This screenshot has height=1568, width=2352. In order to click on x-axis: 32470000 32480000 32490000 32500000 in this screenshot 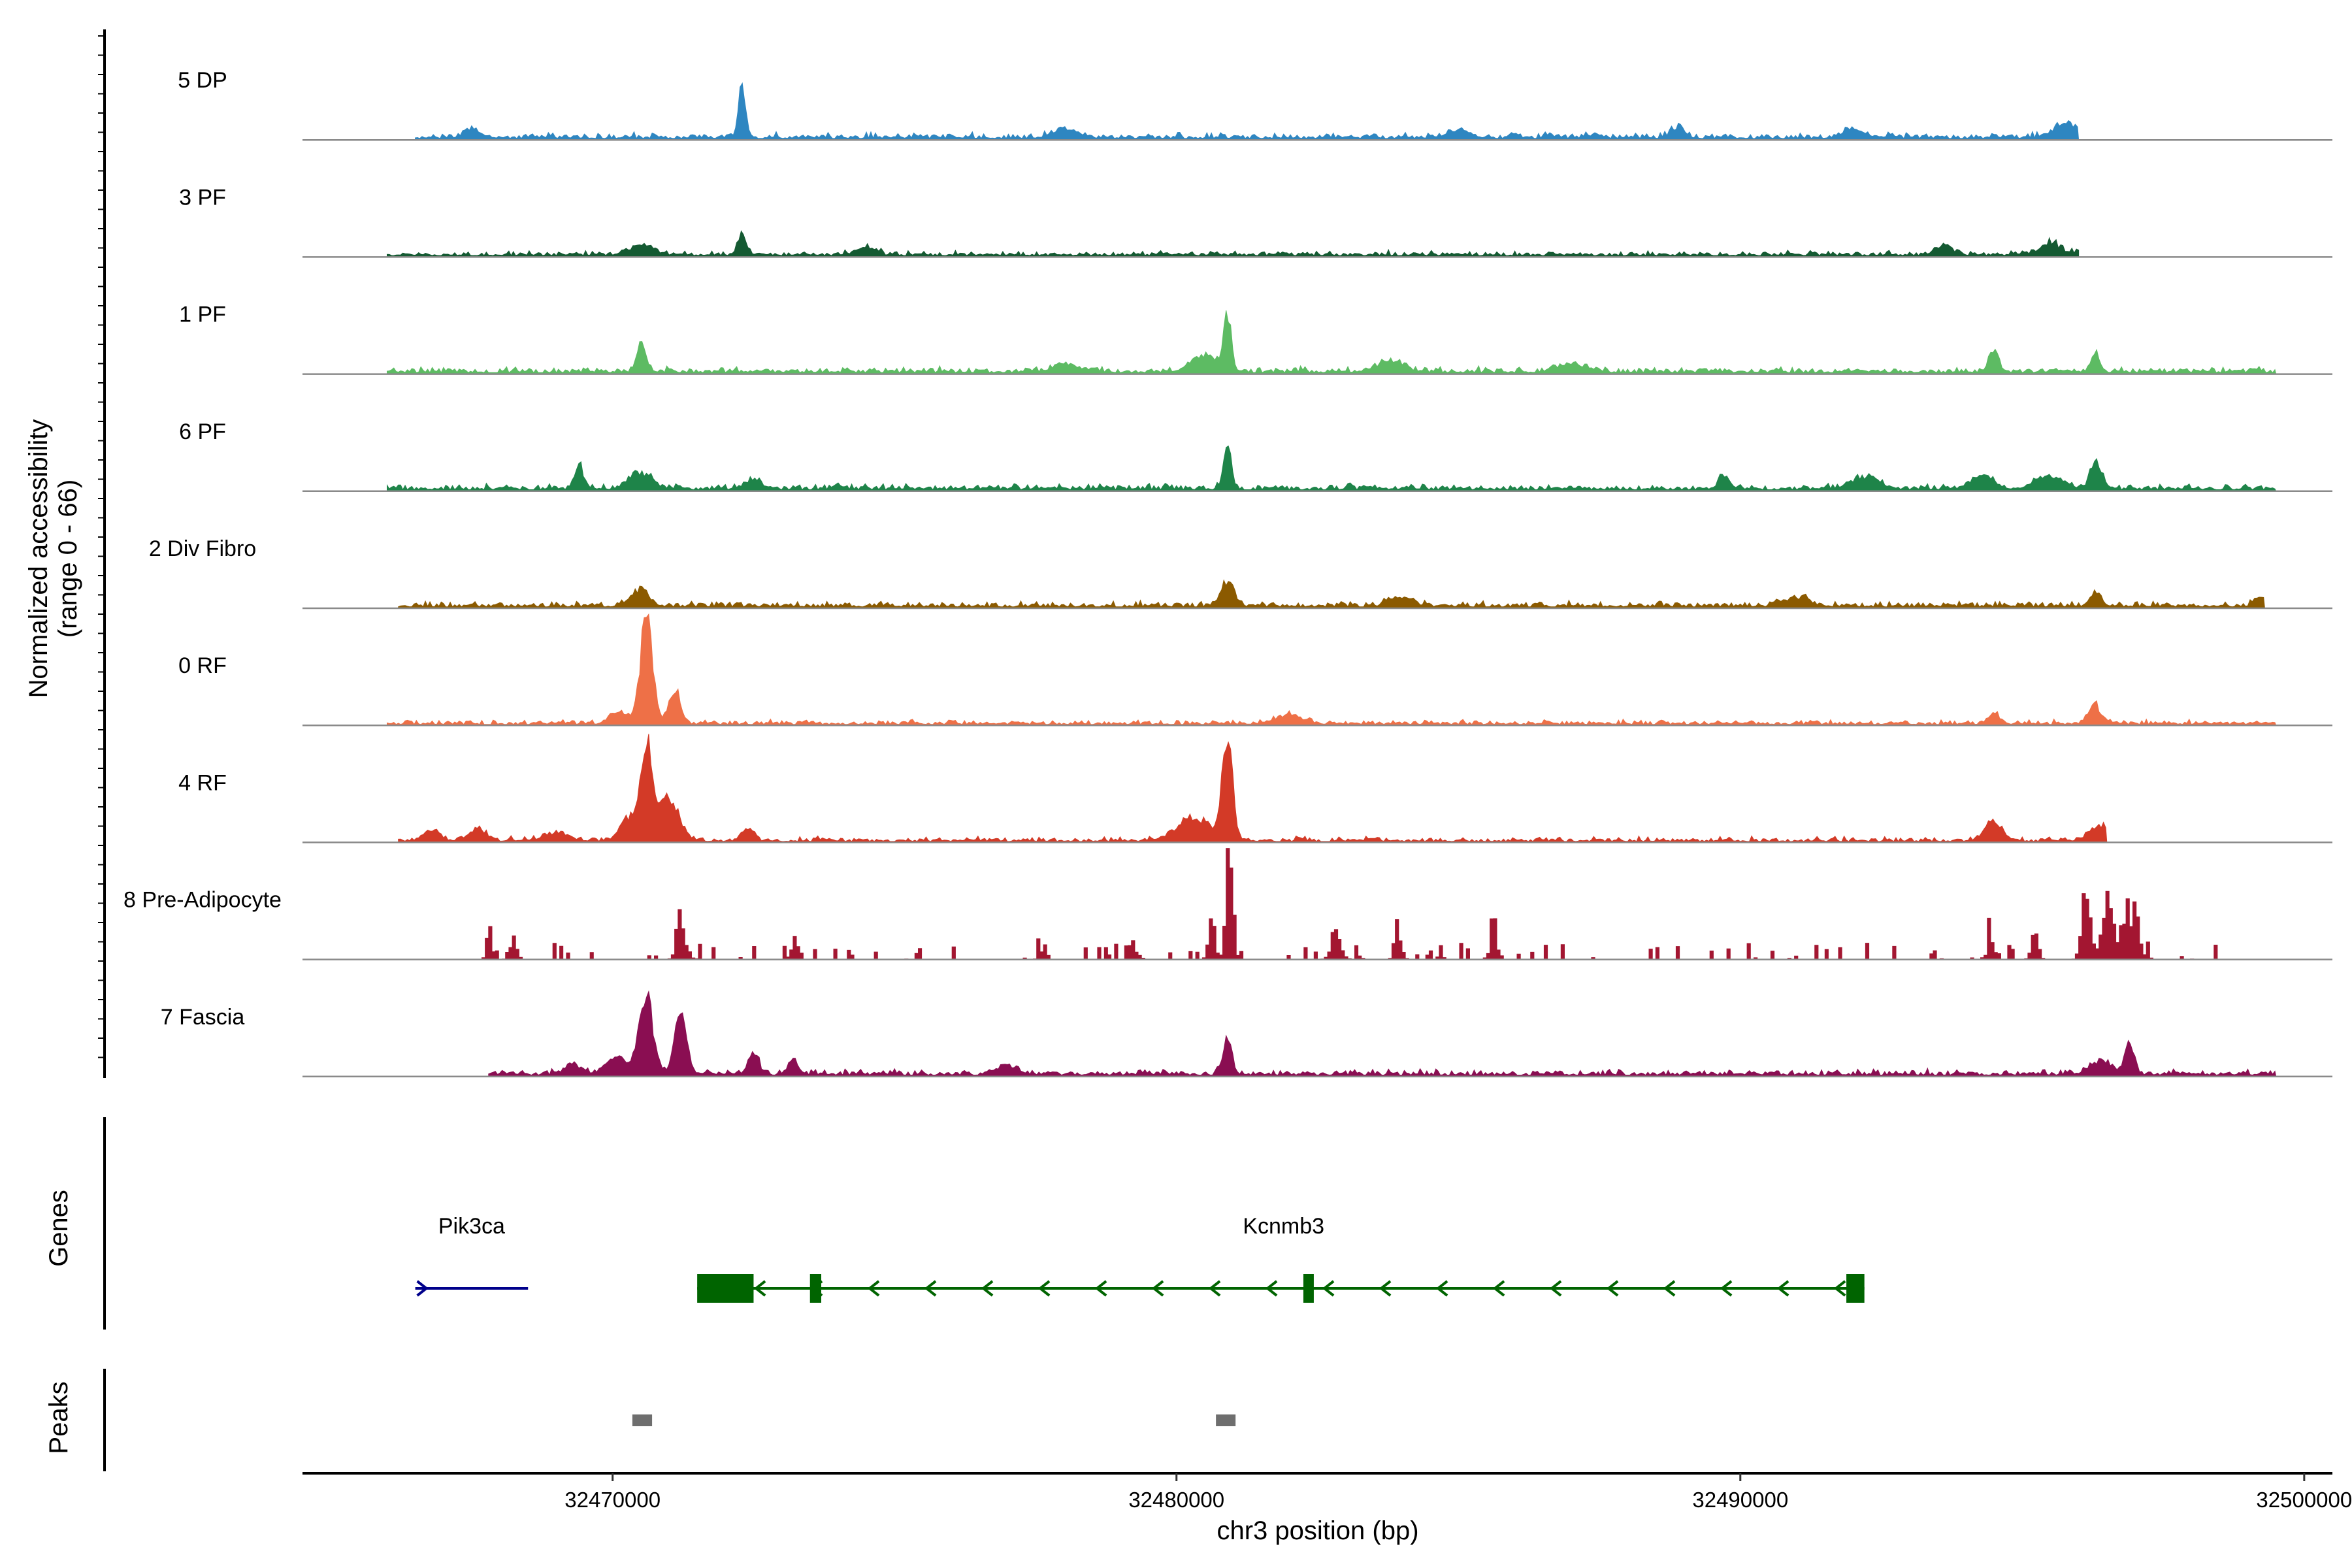, I will do `click(1327, 1492)`.